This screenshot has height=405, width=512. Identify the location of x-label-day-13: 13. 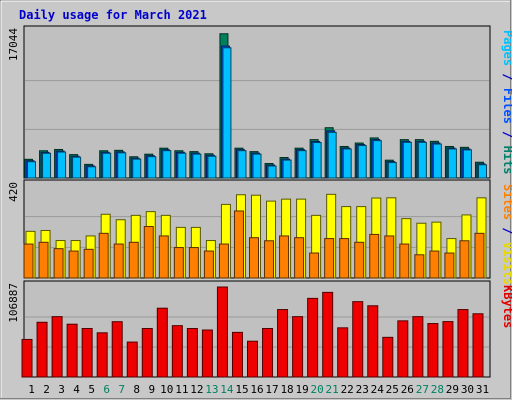
(211, 389).